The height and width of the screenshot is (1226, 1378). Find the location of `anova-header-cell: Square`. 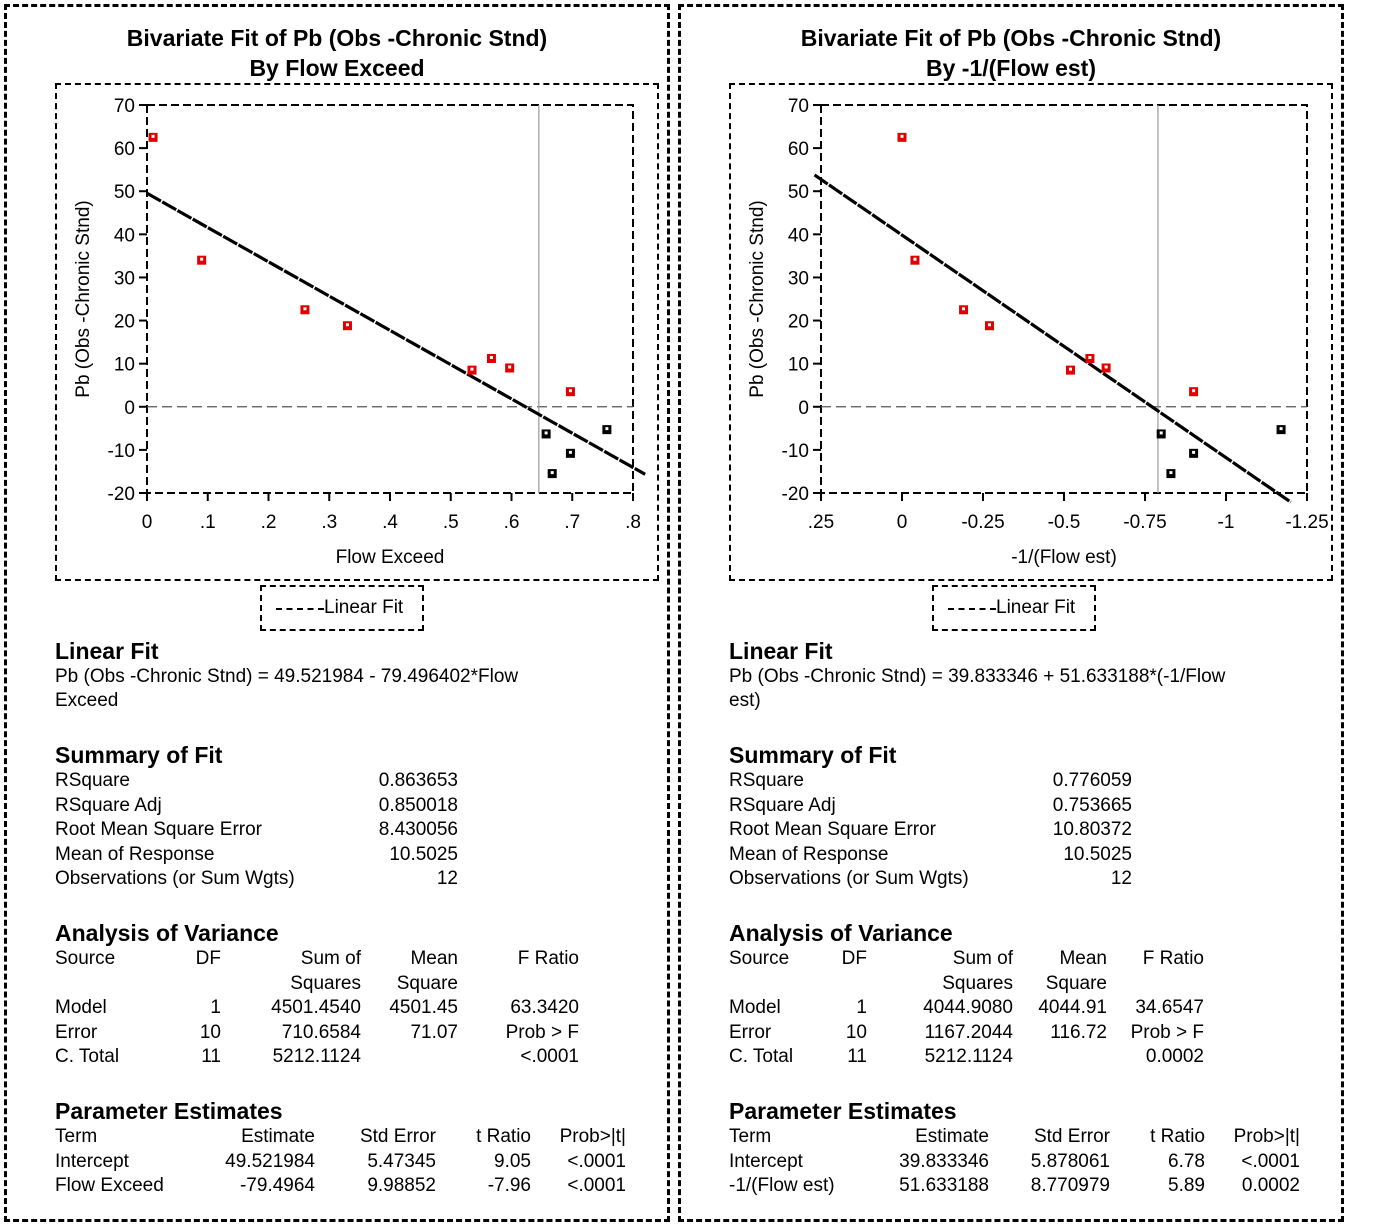

anova-header-cell: Square is located at coordinates (427, 983).